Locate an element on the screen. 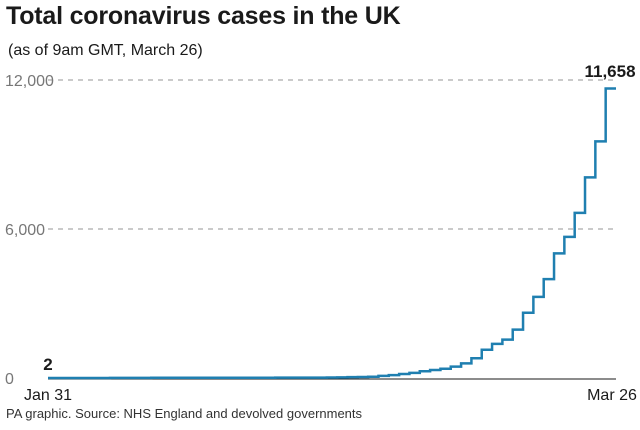 This screenshot has width=640, height=430. data-label-start: 2 is located at coordinates (47, 364).